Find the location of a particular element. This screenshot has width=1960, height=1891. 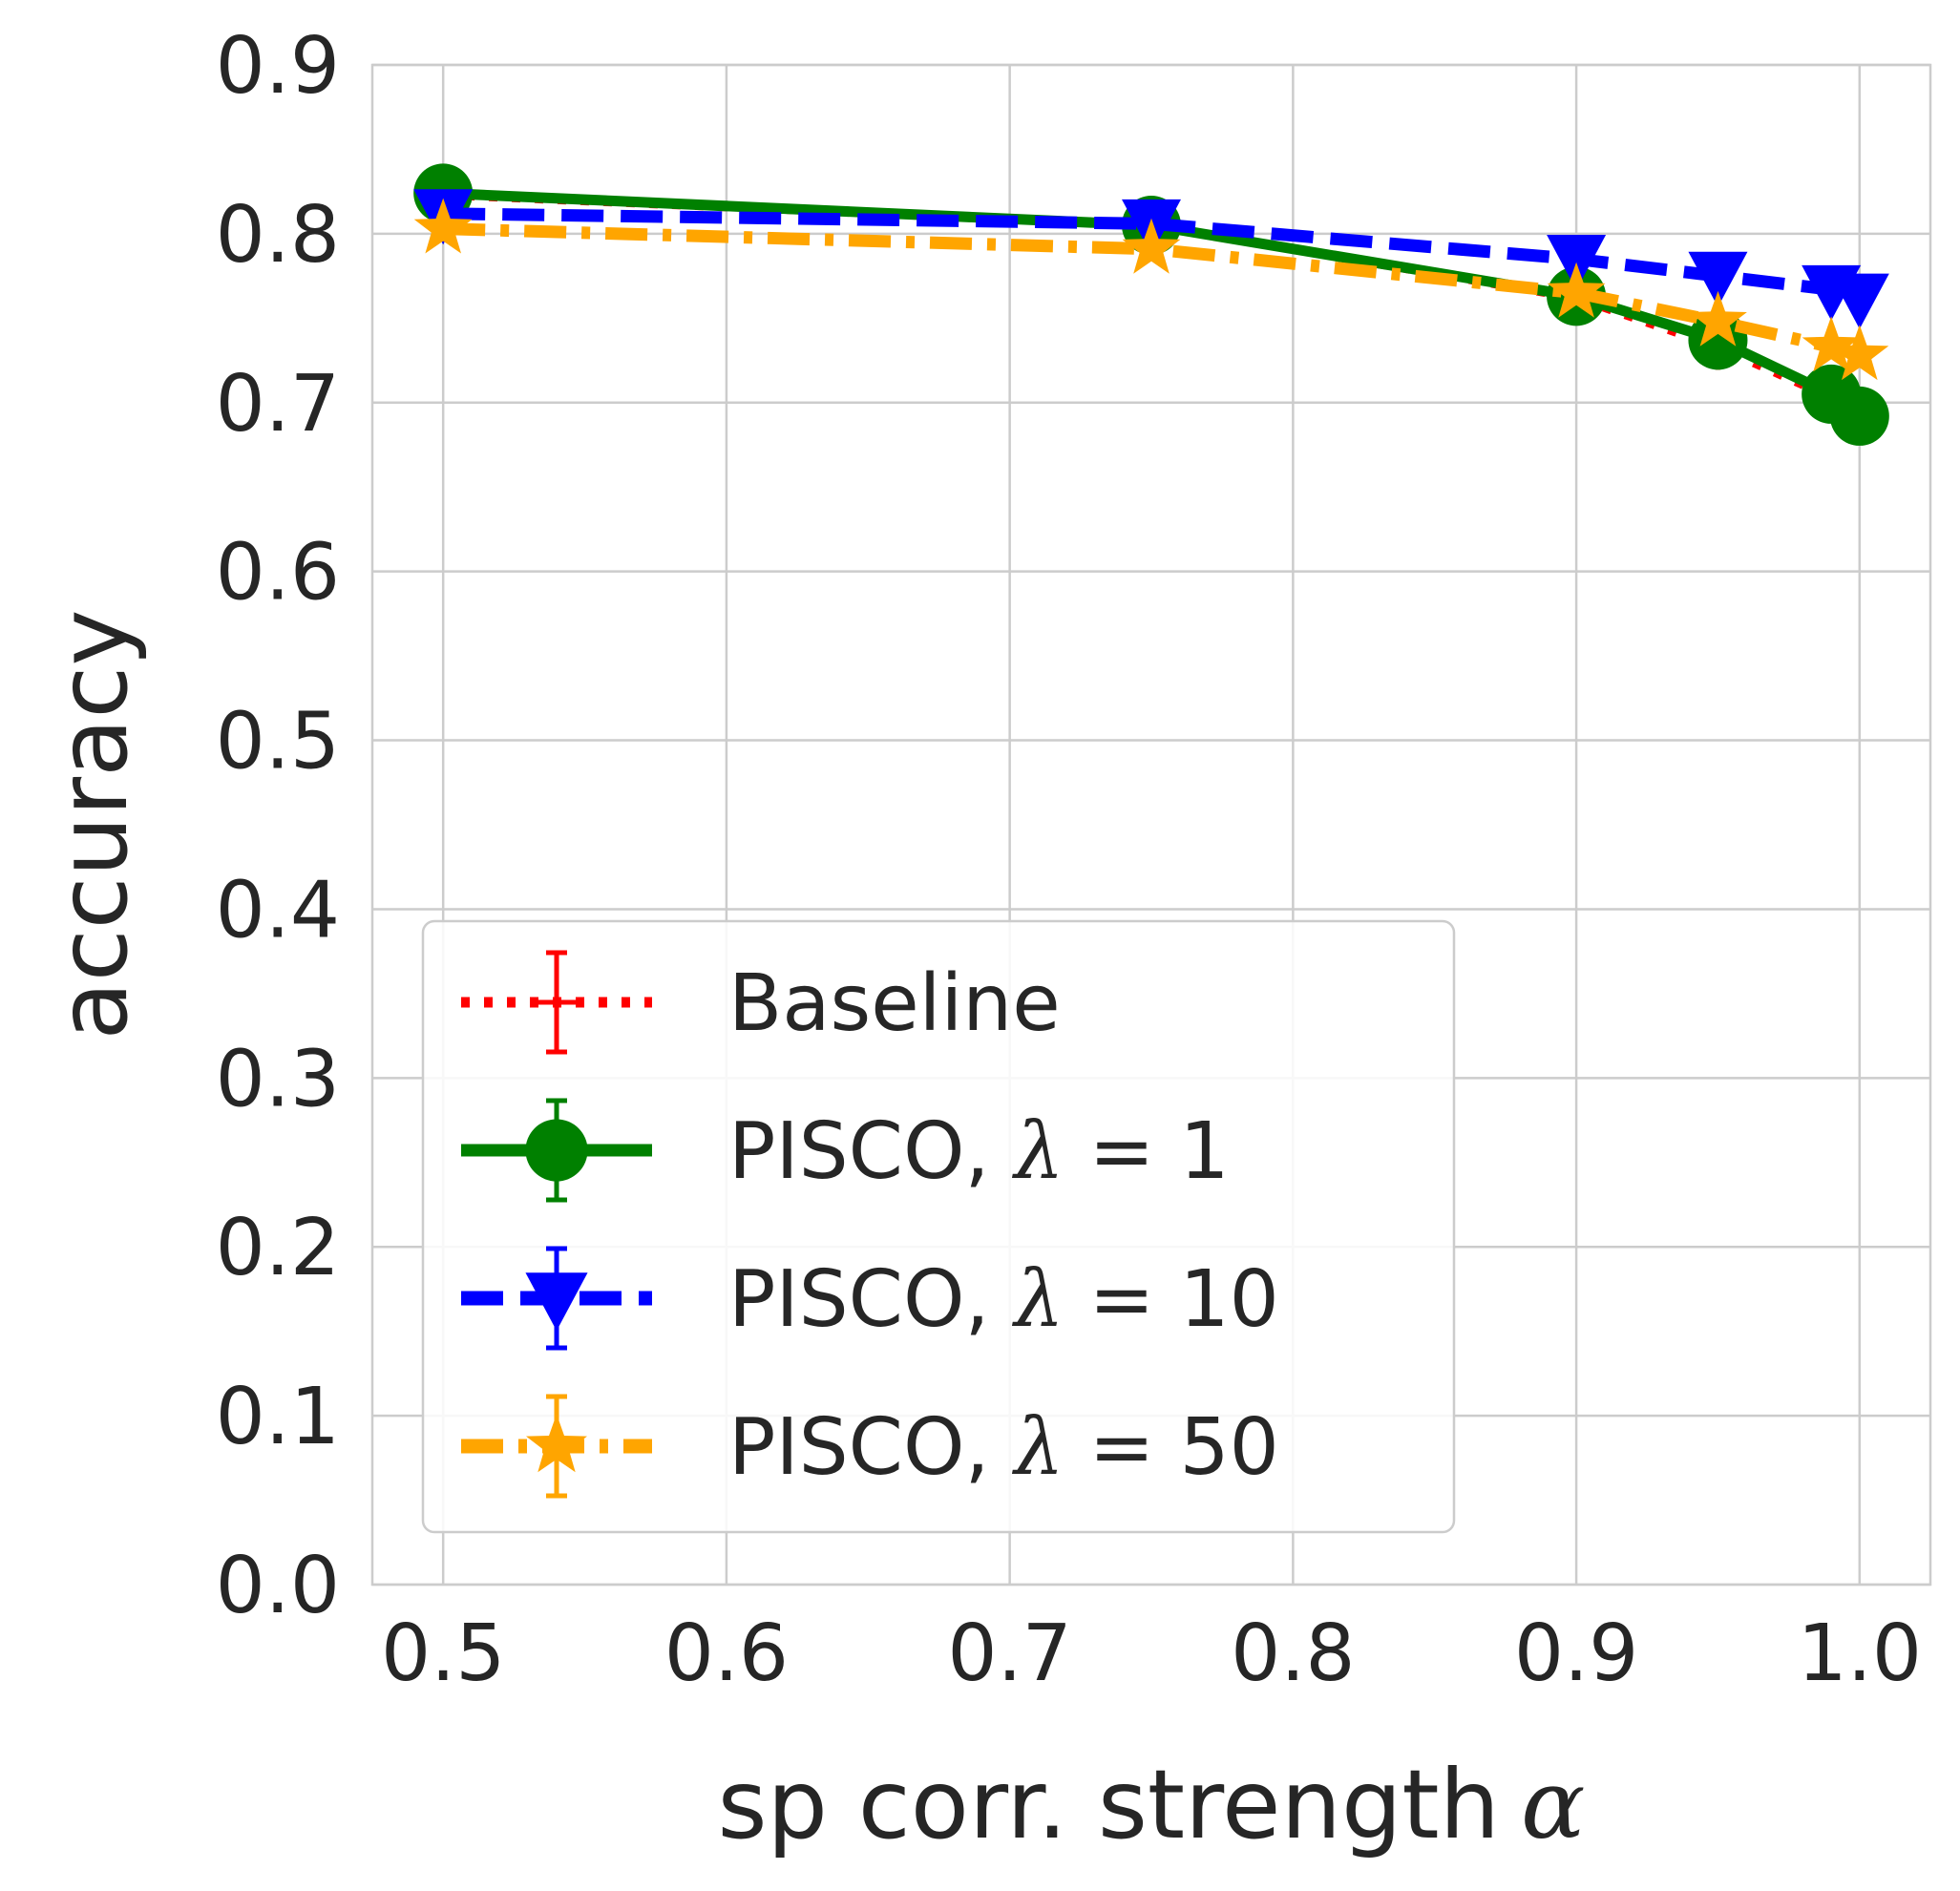

x-axis-title-text: sp corr. strength is located at coordinates (1108, 1804).